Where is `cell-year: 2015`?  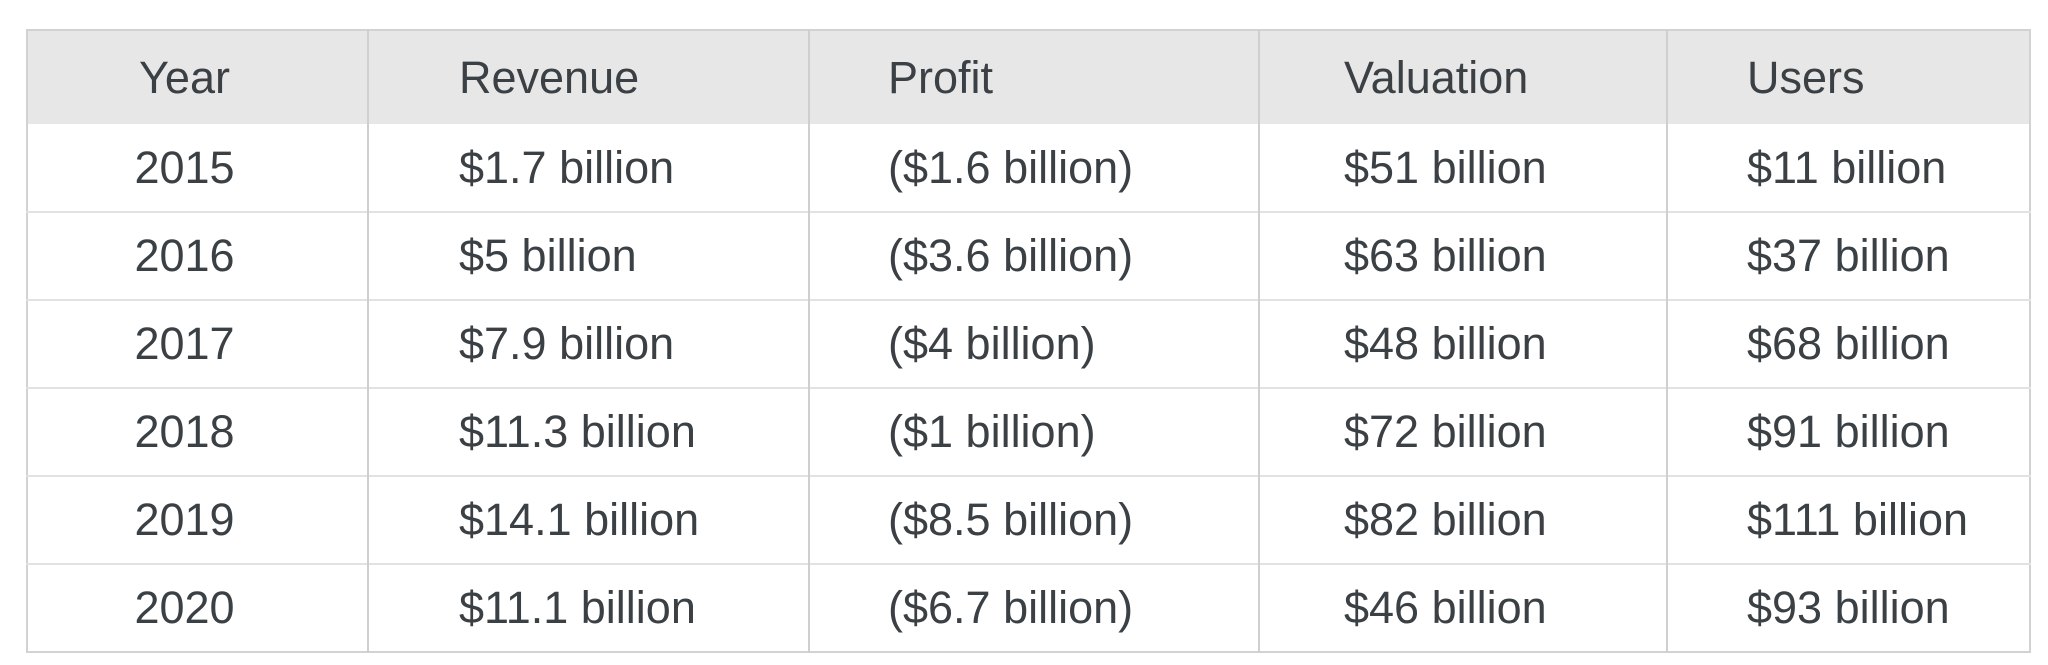 cell-year: 2015 is located at coordinates (198, 168).